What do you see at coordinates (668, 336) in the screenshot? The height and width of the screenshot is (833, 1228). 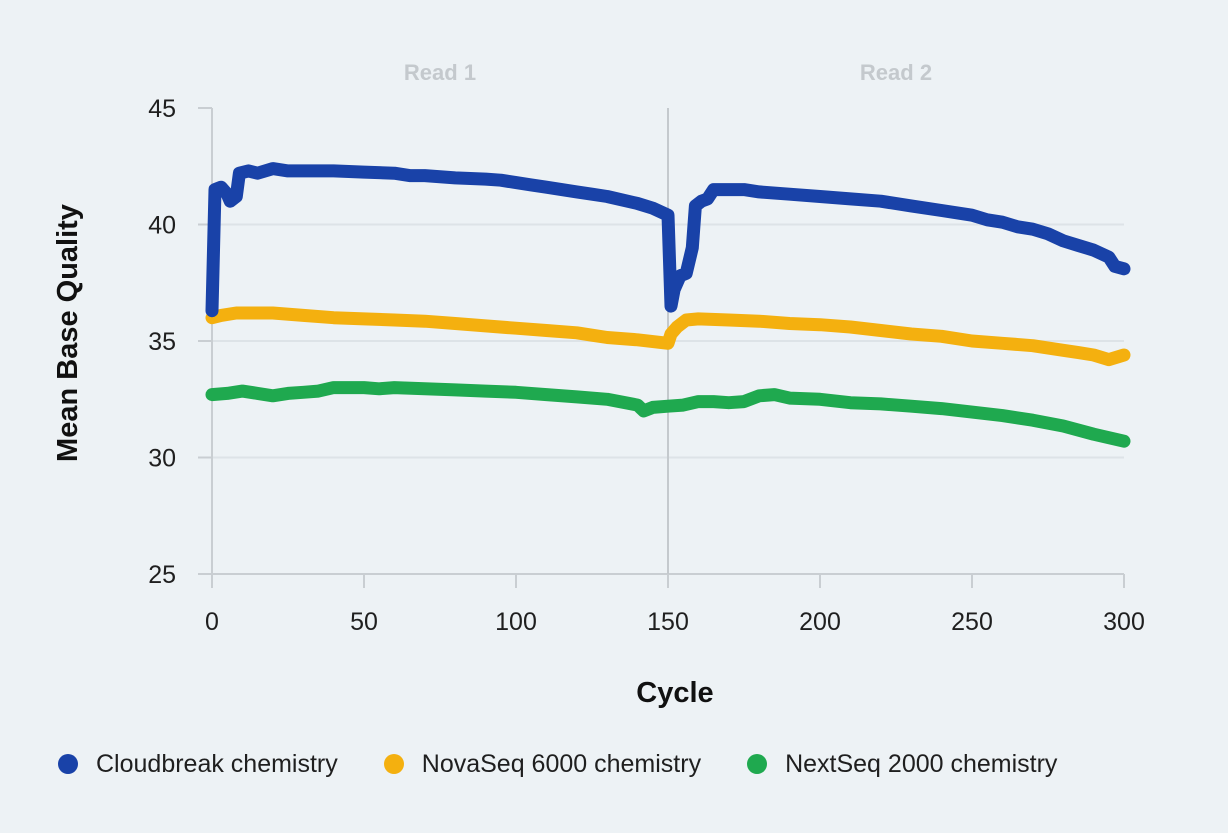 I see `series-line-novaseq` at bounding box center [668, 336].